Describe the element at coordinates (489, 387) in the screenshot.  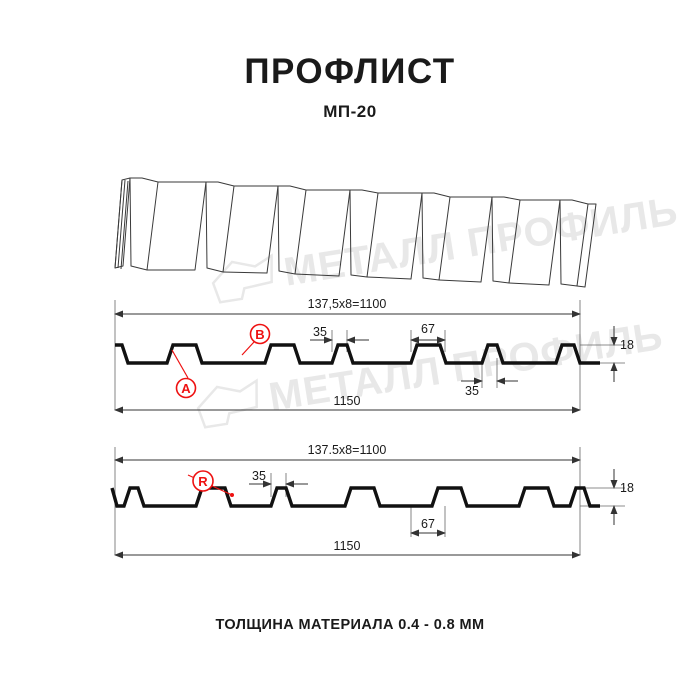
I see `dimension-rib-width-2-top: 35` at that location.